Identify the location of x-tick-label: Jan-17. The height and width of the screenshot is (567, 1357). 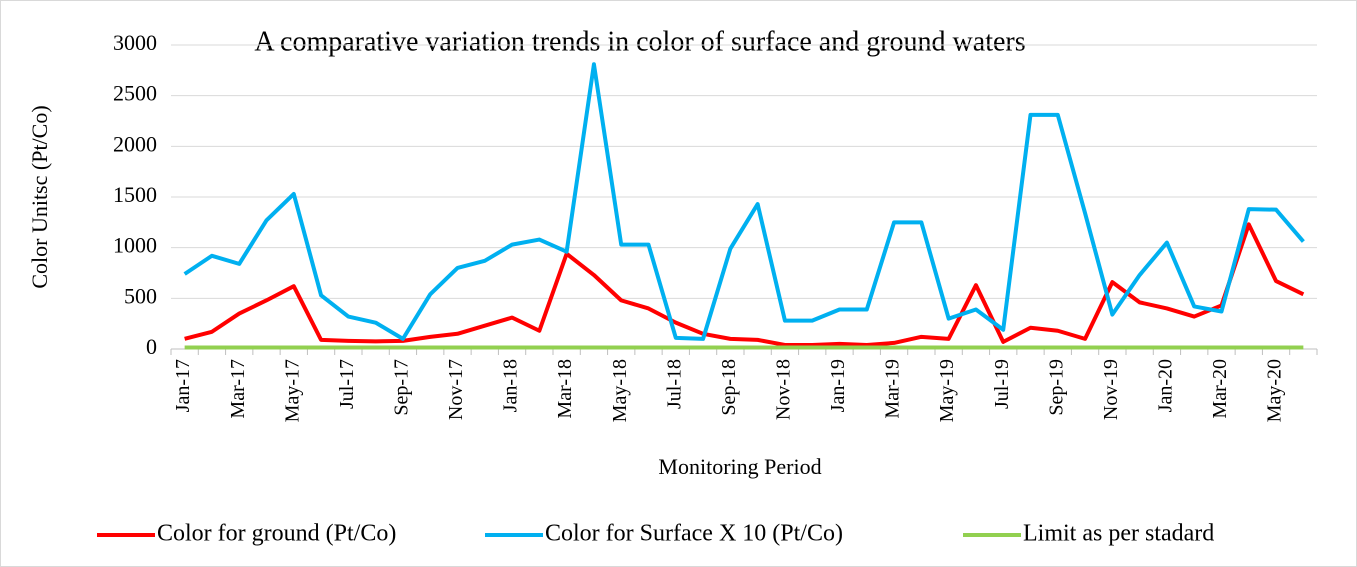
(183, 385).